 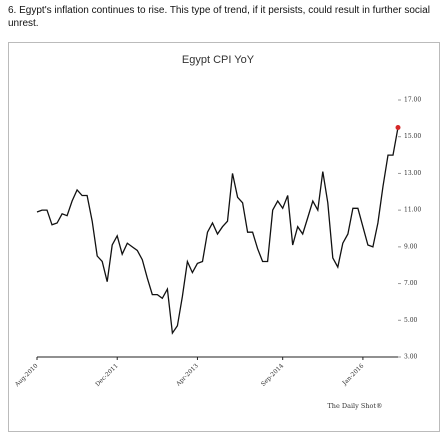 What do you see at coordinates (187, 375) in the screenshot?
I see `x-tick-label: Apr-2013` at bounding box center [187, 375].